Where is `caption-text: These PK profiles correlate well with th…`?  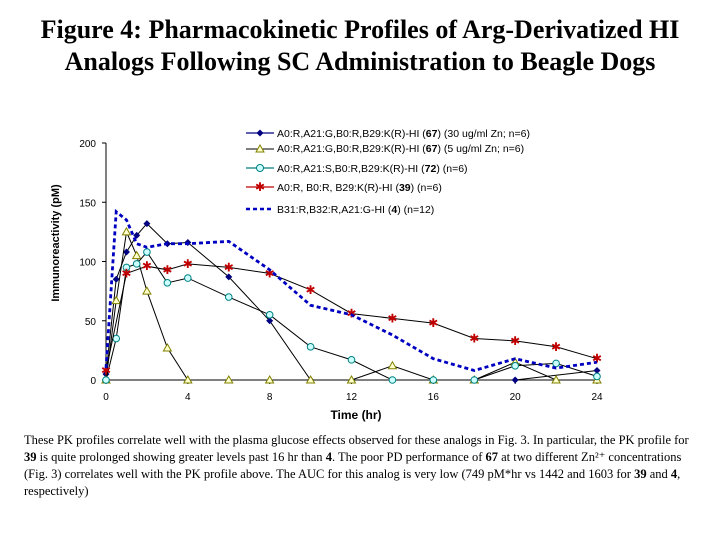 caption-text: These PK profiles correlate well with th… is located at coordinates (356, 440).